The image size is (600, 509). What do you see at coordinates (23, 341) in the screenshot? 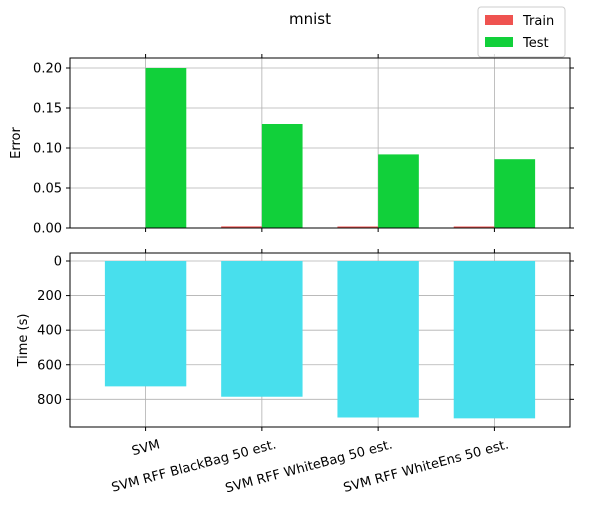
I see `y-axis-label: Time (s)` at bounding box center [23, 341].